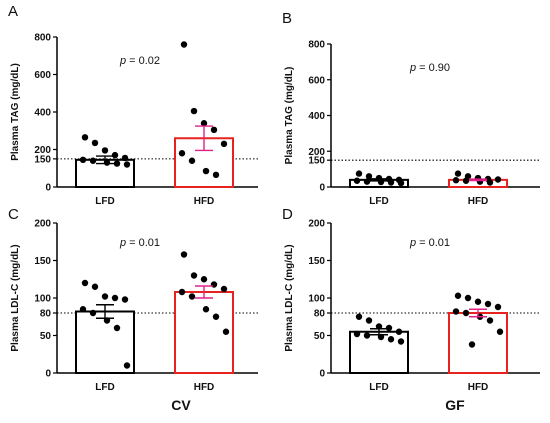  Describe the element at coordinates (181, 405) in the screenshot. I see `bottom-label-left: CV` at that location.